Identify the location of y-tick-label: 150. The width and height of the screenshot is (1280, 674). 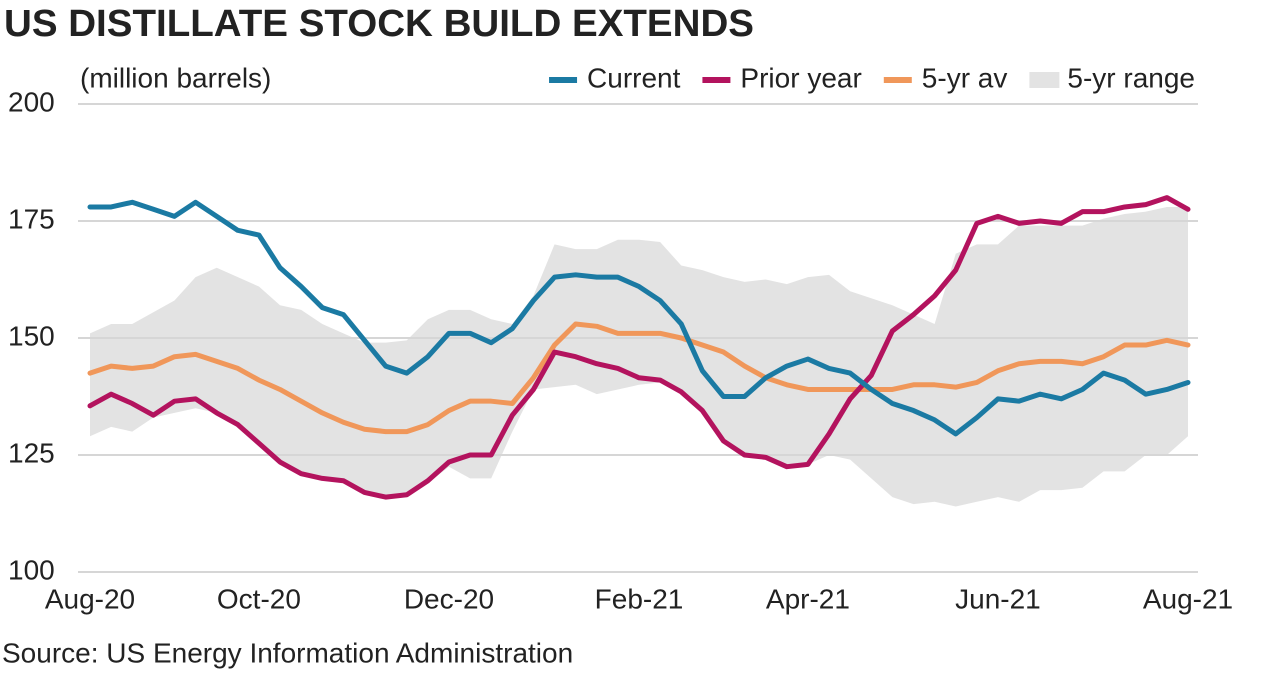
(31, 335).